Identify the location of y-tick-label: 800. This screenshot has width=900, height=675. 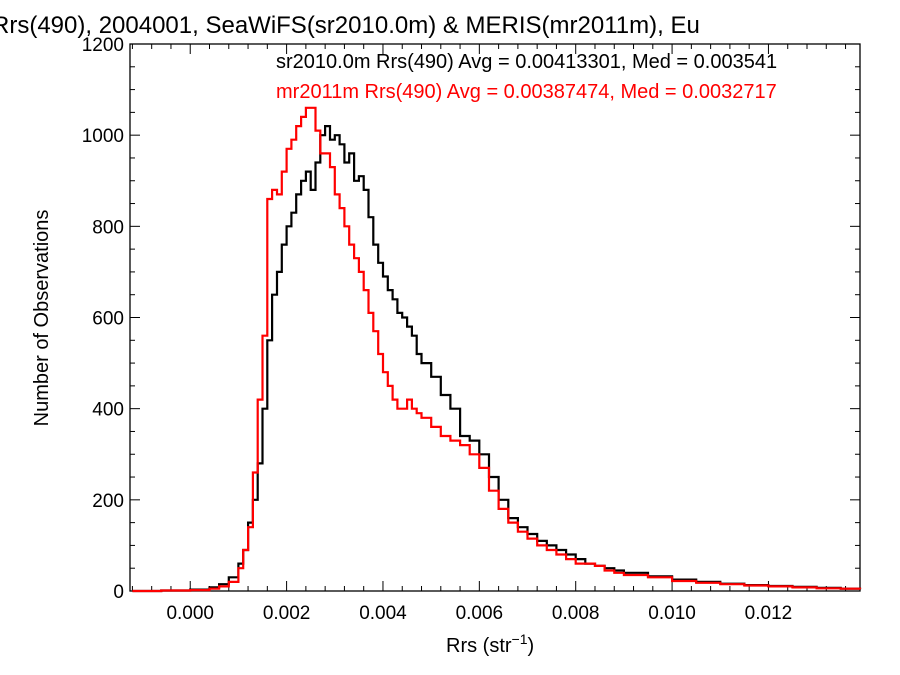
(108, 227).